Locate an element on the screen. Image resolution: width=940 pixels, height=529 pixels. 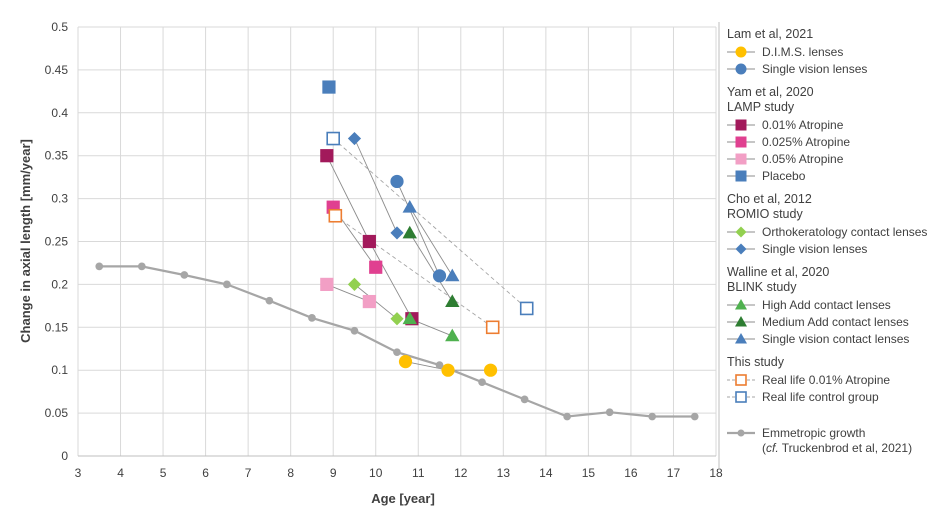
legend-entry: High Add contact lenses is located at coordinates (826, 305).